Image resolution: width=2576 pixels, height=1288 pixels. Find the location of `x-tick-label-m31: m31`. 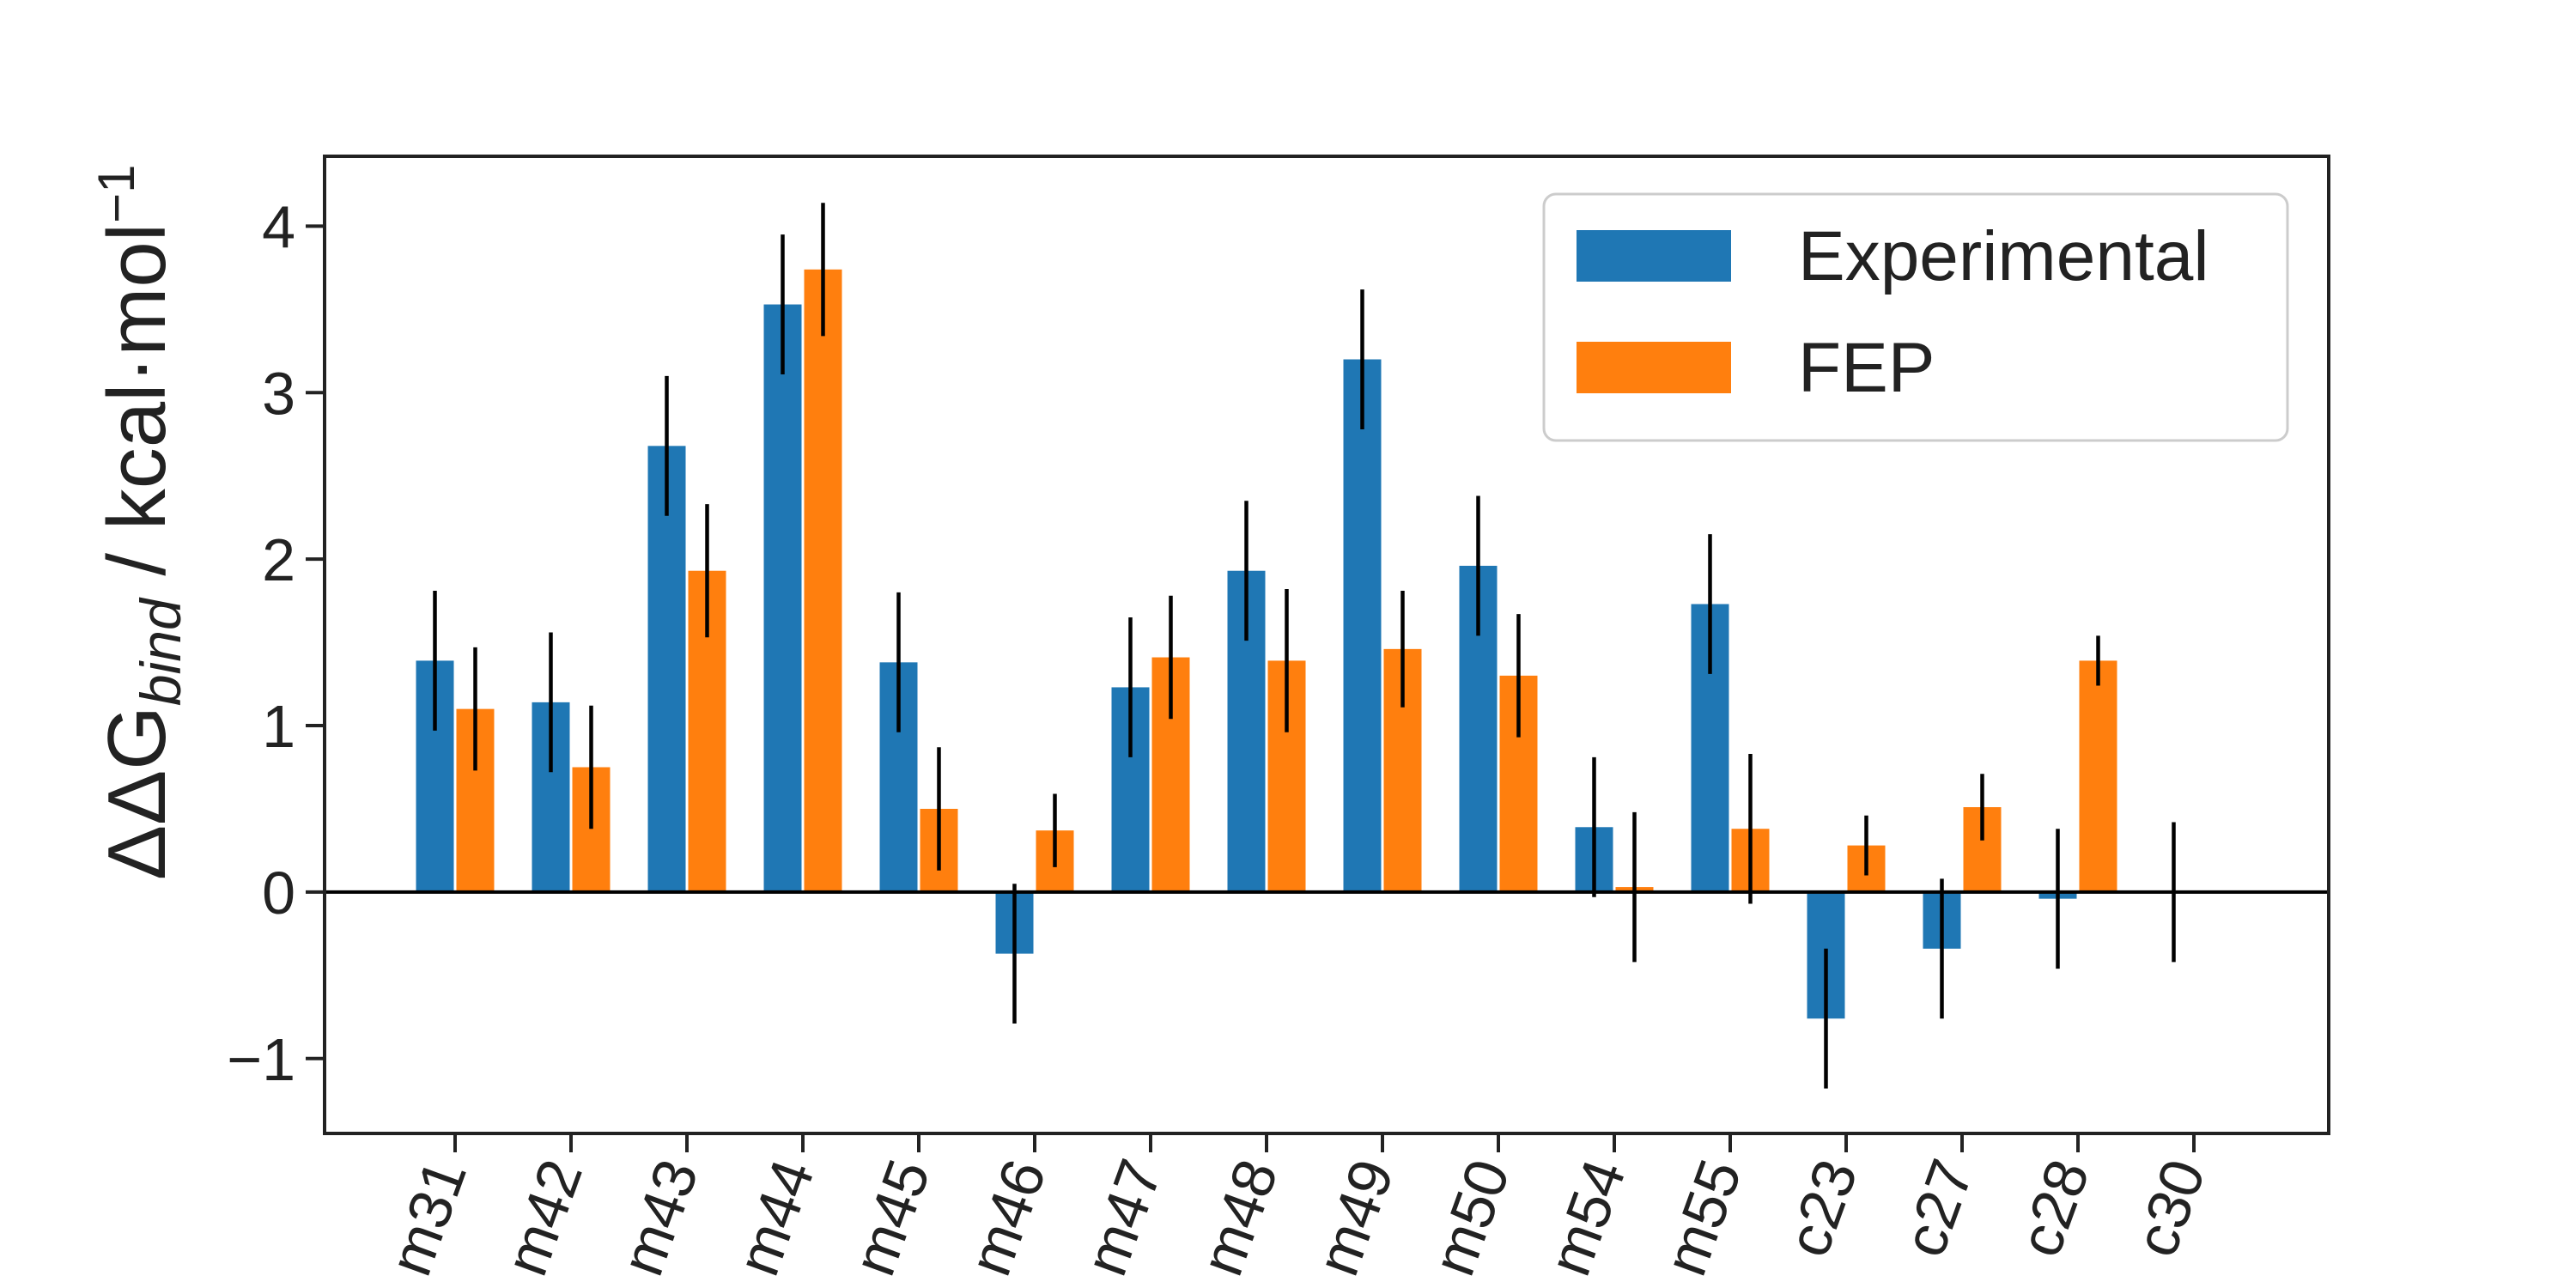

x-tick-label-m31: m31 is located at coordinates (428, 1217).